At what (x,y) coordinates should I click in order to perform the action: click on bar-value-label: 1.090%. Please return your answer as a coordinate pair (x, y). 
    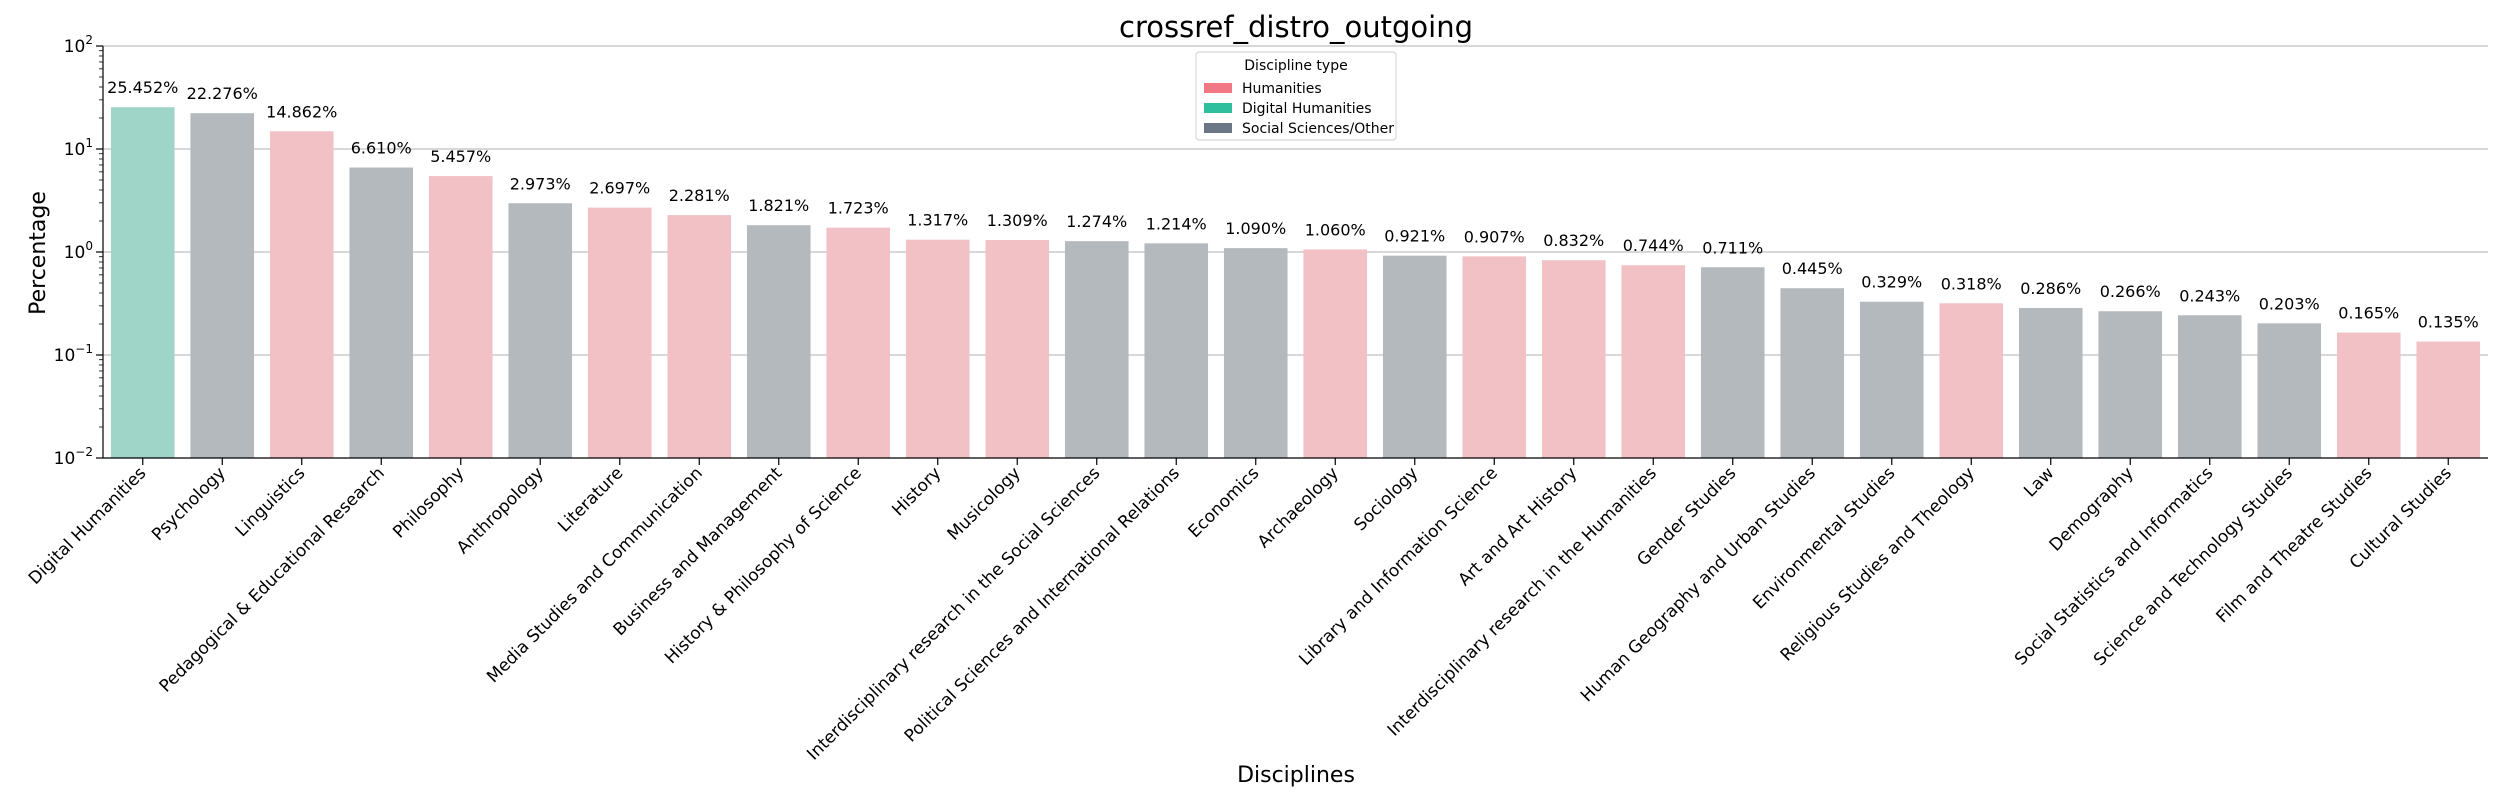
    Looking at the image, I should click on (1255, 228).